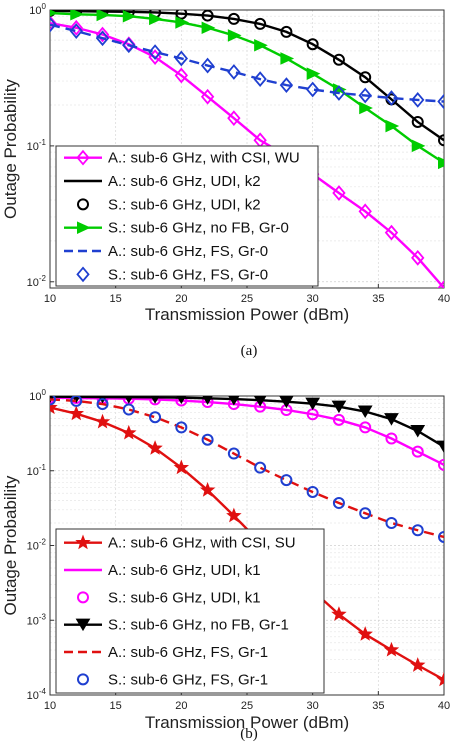 The height and width of the screenshot is (744, 474). I want to click on legend-item: A.: sub-6 GHz, with CSI, SU, so click(180, 543).